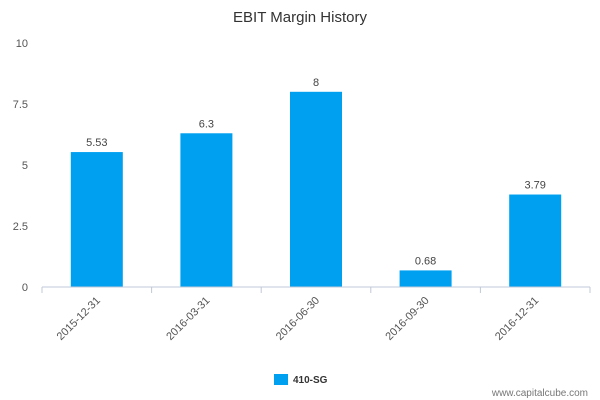  Describe the element at coordinates (407, 319) in the screenshot. I see `x-tick-label: 2016-09-30` at that location.